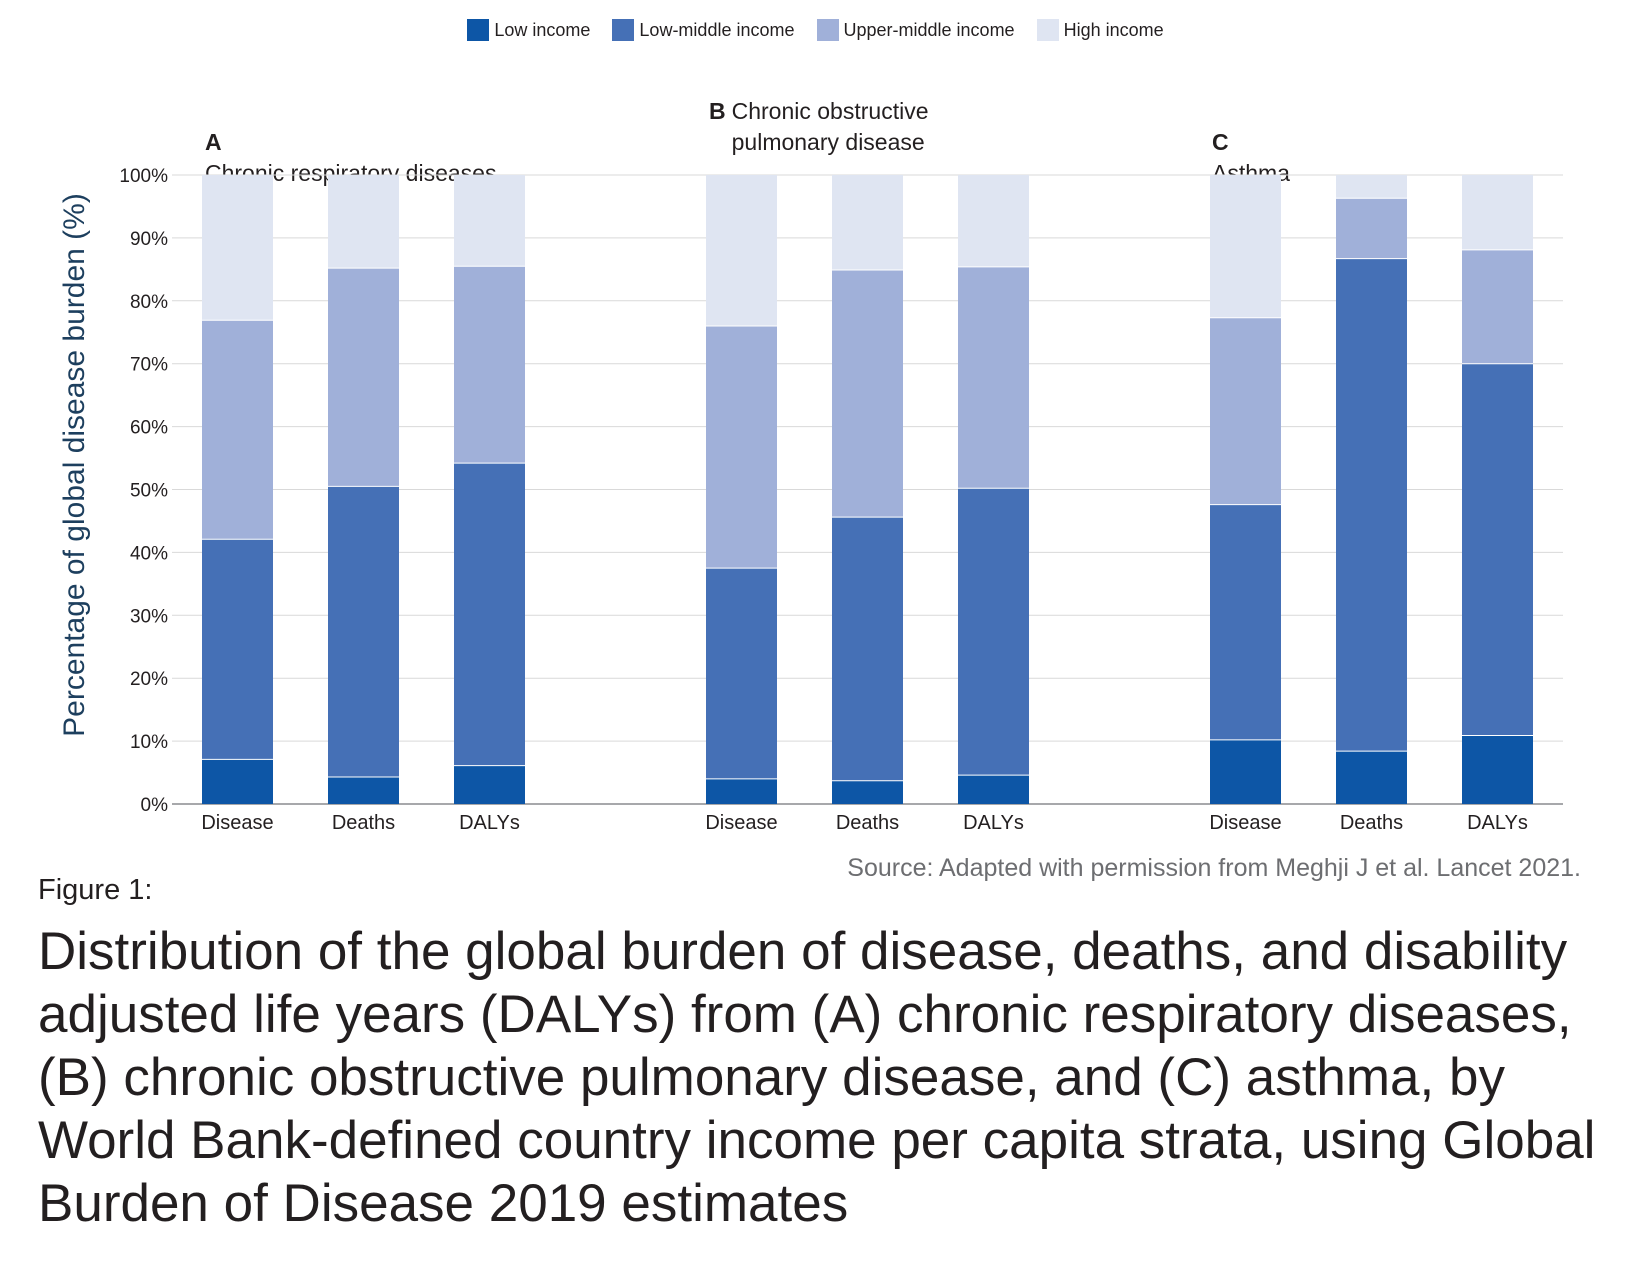 Image resolution: width=1631 pixels, height=1265 pixels. Describe the element at coordinates (830, 126) in the screenshot. I see `panel-title-text: Chronic obstructive pulmonary disease` at that location.